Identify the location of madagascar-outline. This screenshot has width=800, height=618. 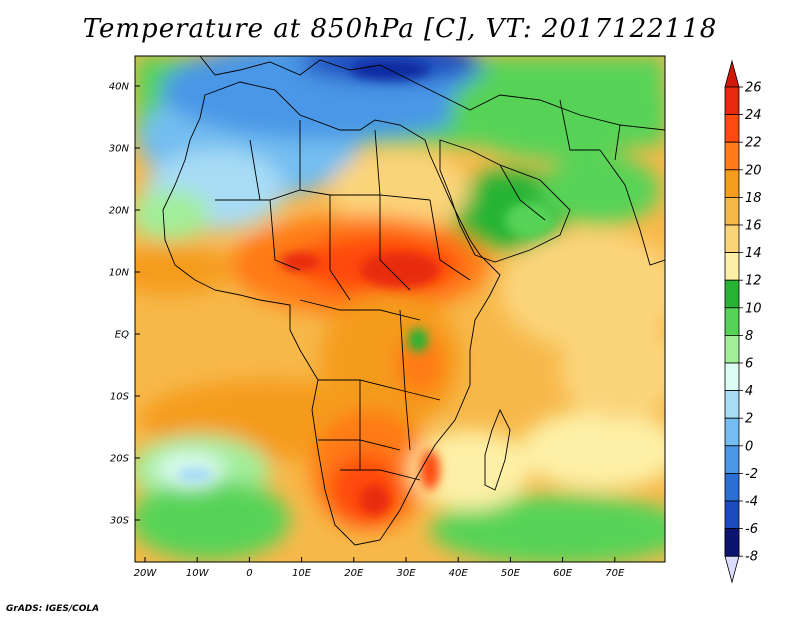
(497, 449).